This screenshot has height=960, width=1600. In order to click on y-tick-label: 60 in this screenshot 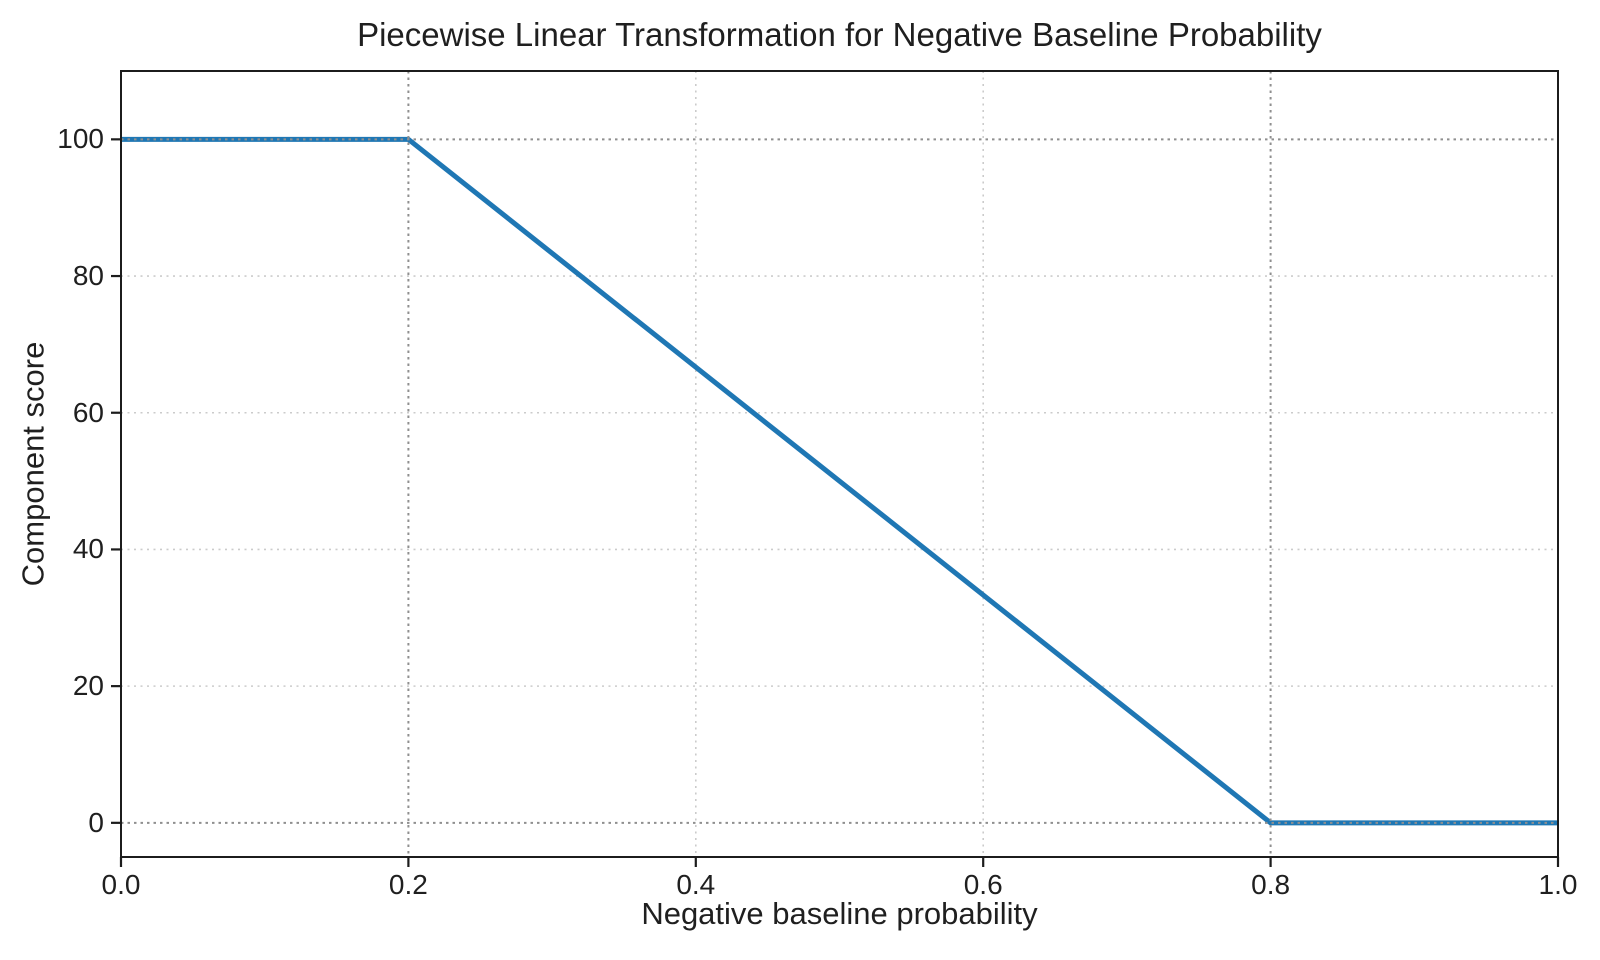, I will do `click(88, 412)`.